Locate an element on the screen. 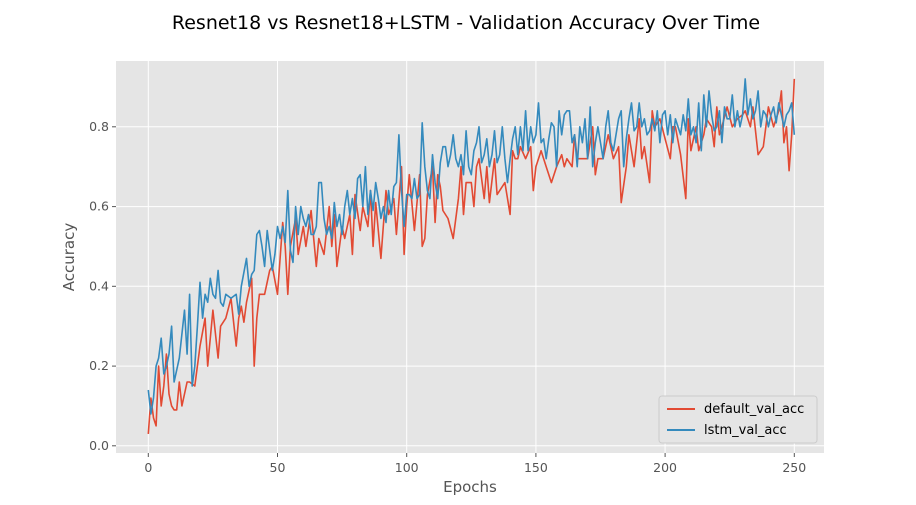 This screenshot has width=916, height=505. x-tick-label: 200 is located at coordinates (665, 467).